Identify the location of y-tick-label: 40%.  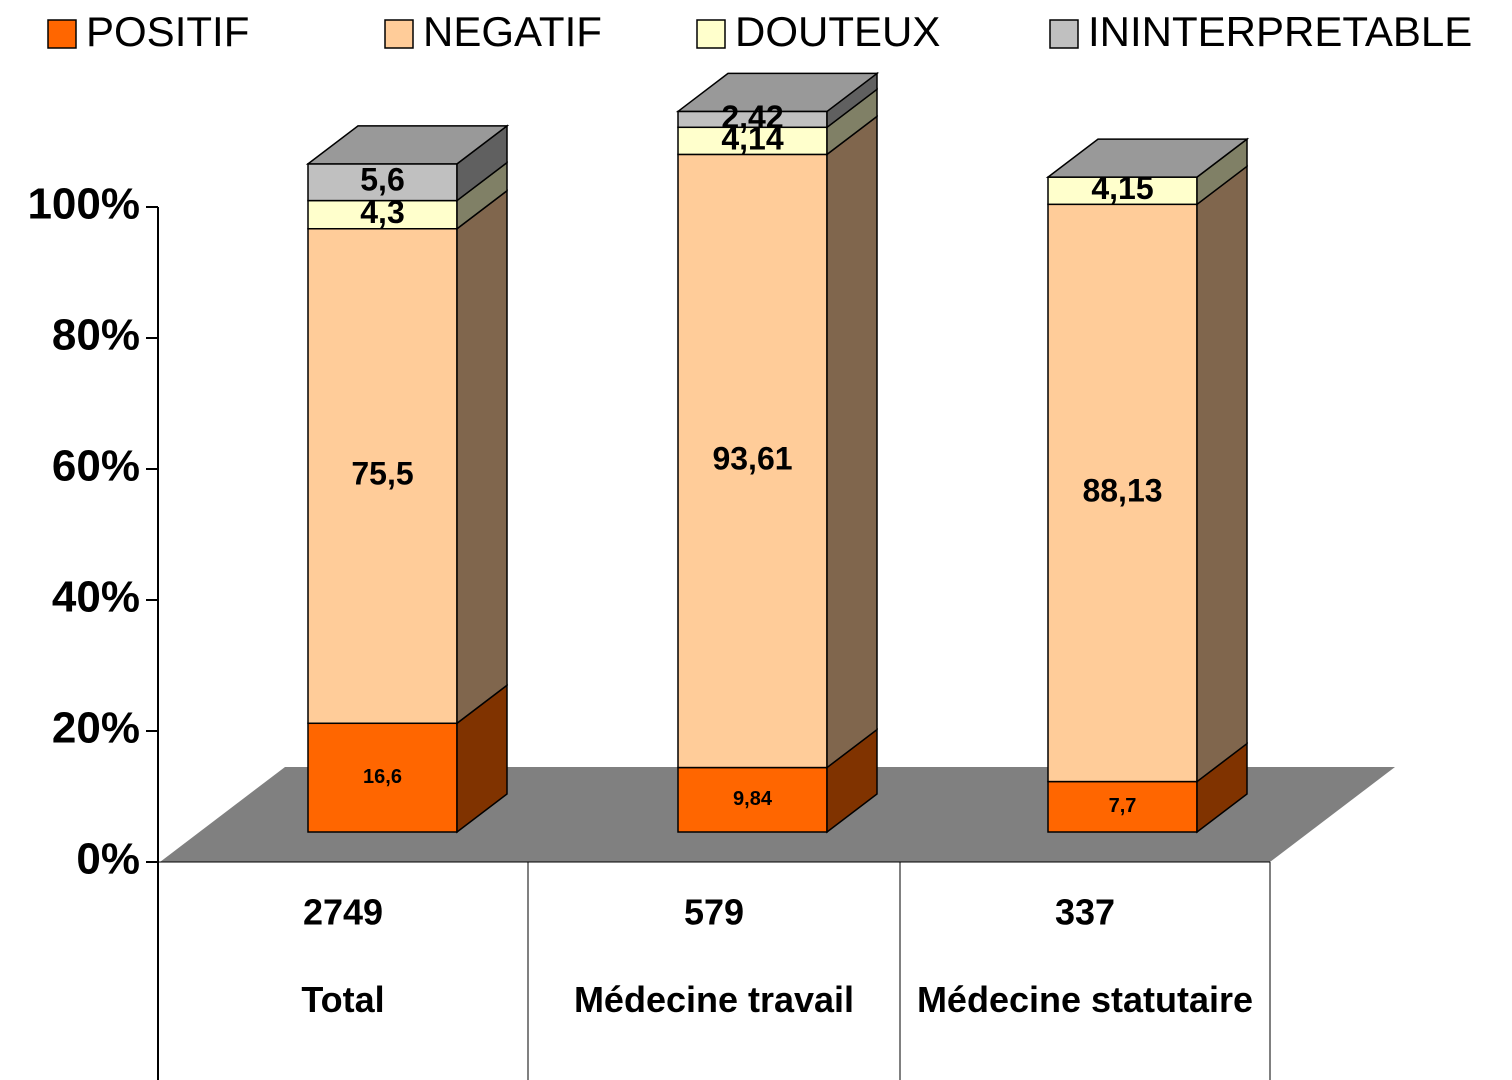
(96, 597).